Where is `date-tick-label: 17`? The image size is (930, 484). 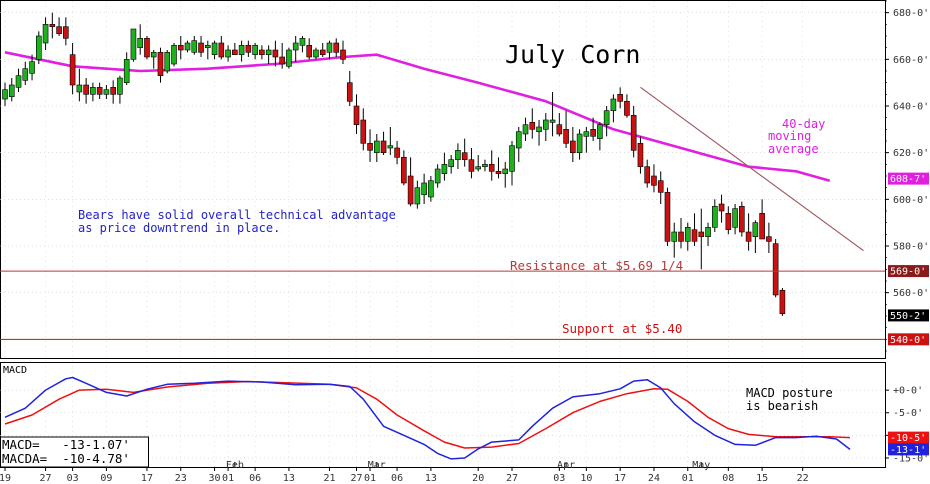 date-tick-label: 17 is located at coordinates (620, 478).